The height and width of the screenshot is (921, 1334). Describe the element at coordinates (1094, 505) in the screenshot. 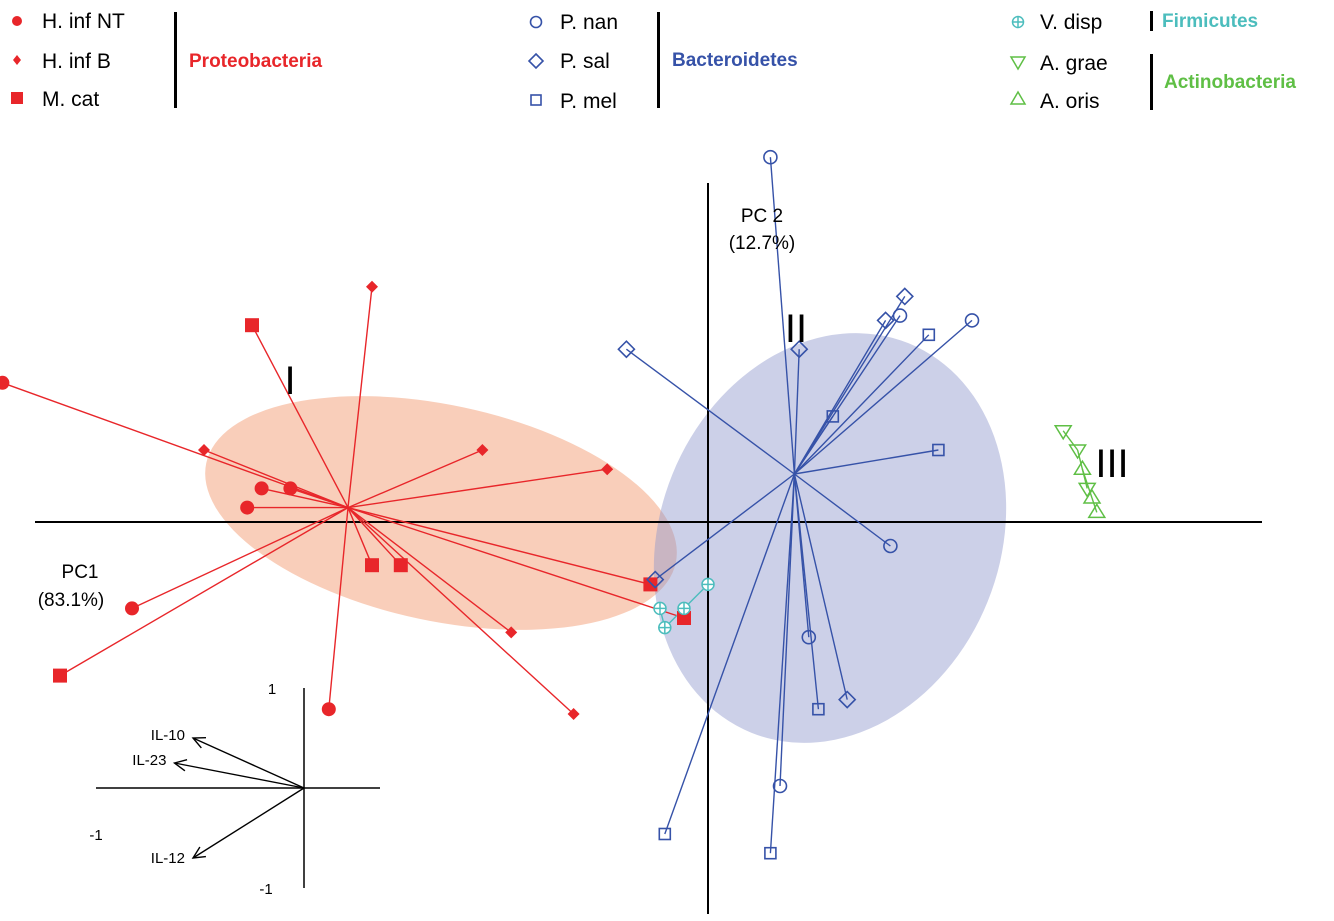

I see `link-a-oris` at that location.